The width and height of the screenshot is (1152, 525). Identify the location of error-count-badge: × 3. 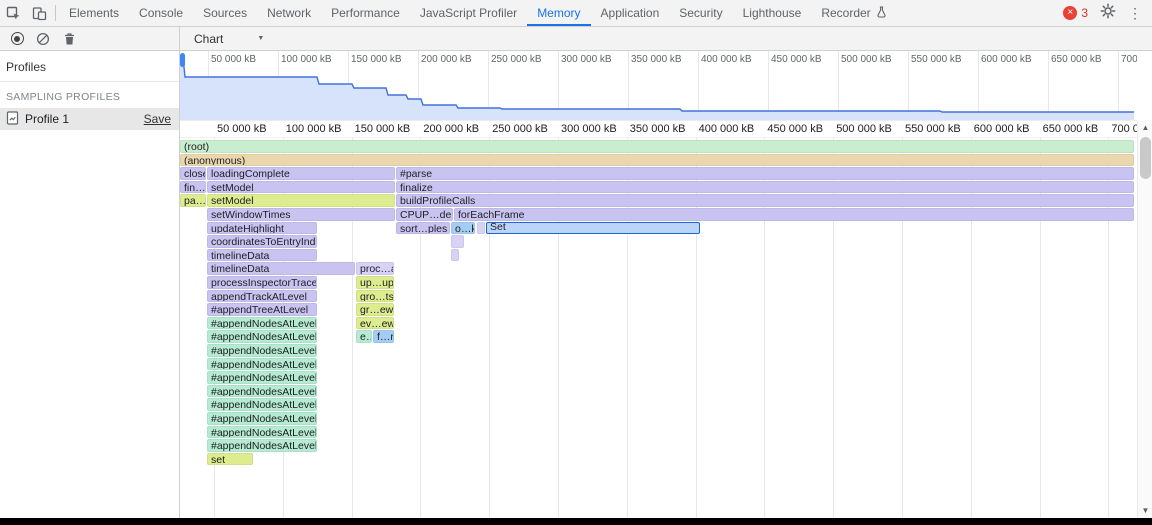
(1075, 13).